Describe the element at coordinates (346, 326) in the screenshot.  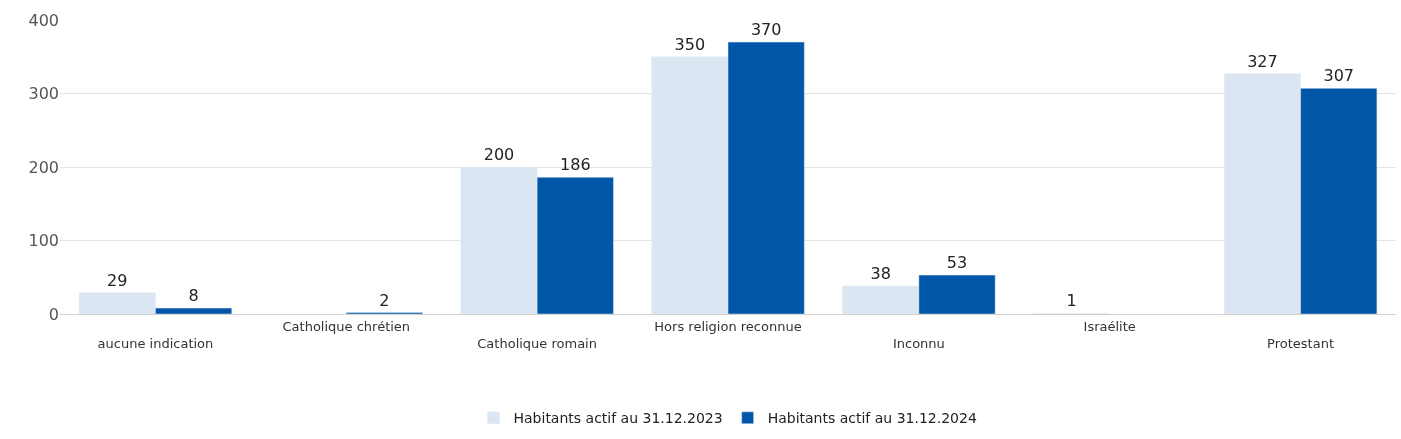
I see `x-tick-label: Catholique chrétien` at that location.